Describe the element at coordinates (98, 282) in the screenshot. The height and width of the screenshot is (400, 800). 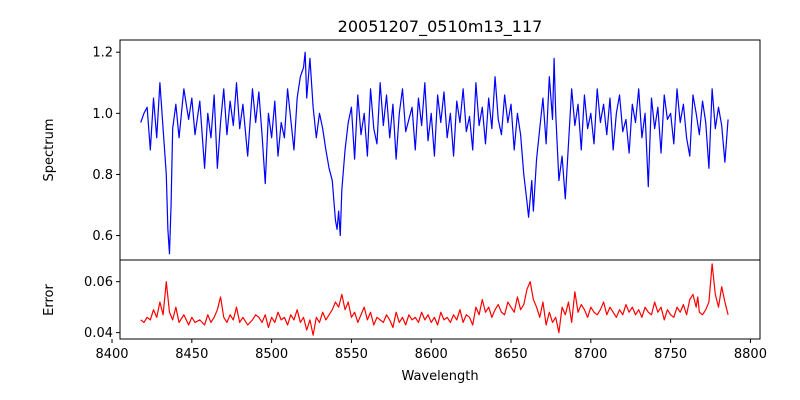
I see `ytick-label: 0.06` at that location.